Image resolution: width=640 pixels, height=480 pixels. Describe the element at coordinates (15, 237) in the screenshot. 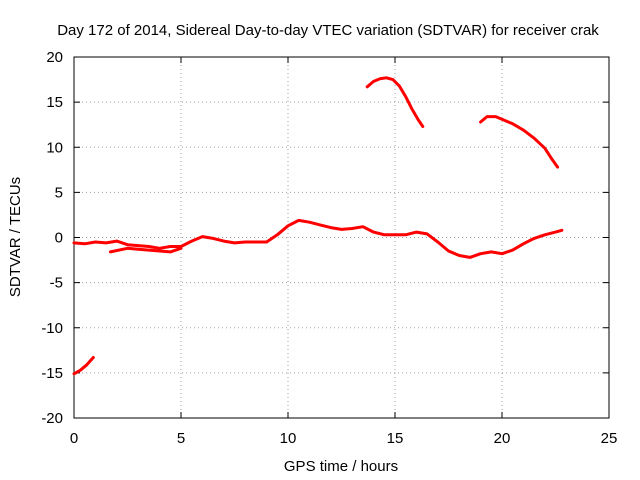

I see `y-axis-label: SDTVAR / TECUs` at that location.